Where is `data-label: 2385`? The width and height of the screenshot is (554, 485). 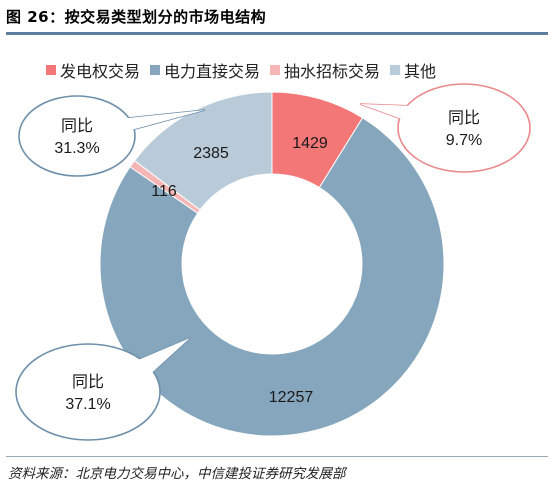 data-label: 2385 is located at coordinates (211, 153).